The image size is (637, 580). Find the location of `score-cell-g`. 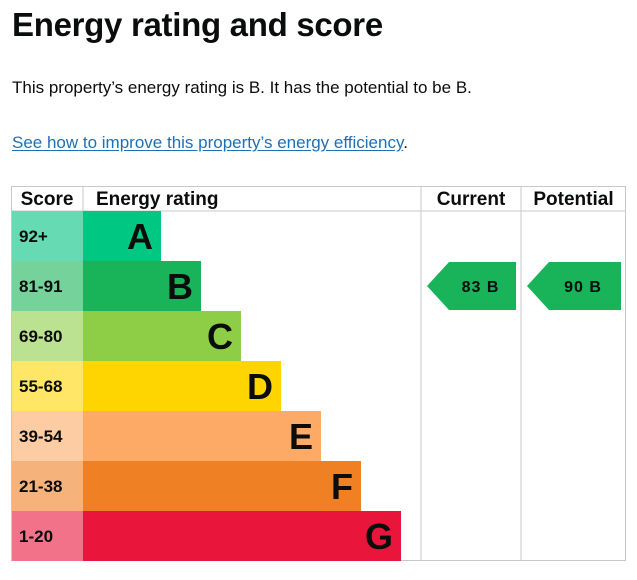

score-cell-g is located at coordinates (47, 536).